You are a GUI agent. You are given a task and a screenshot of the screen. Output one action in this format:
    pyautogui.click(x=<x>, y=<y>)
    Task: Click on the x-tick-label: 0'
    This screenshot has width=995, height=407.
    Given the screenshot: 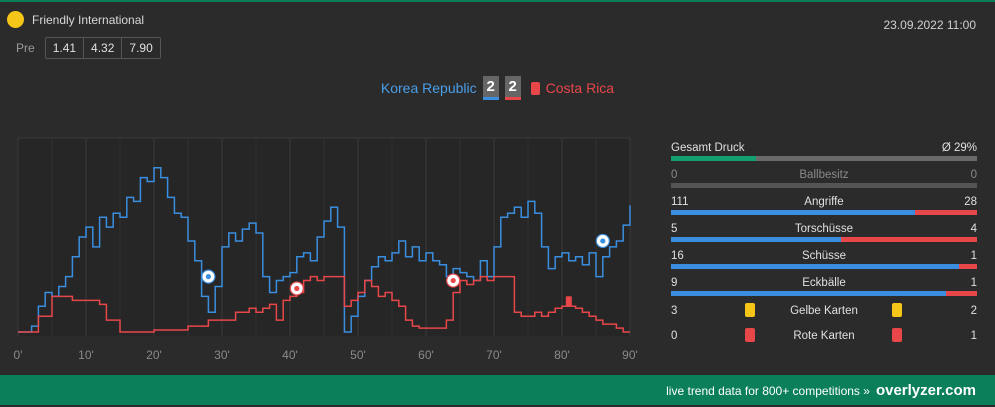 What is the action you would take?
    pyautogui.click(x=18, y=355)
    